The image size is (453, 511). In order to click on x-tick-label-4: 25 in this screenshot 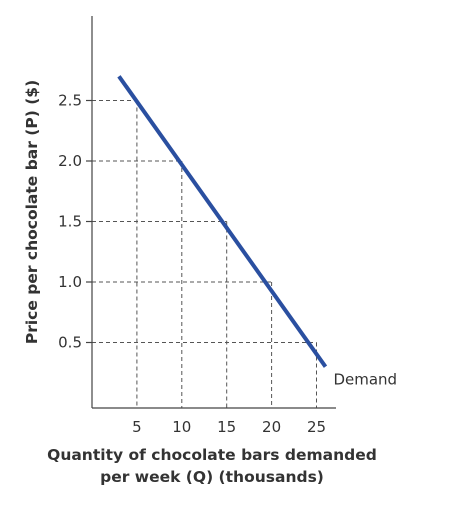, I will do `click(316, 427)`.